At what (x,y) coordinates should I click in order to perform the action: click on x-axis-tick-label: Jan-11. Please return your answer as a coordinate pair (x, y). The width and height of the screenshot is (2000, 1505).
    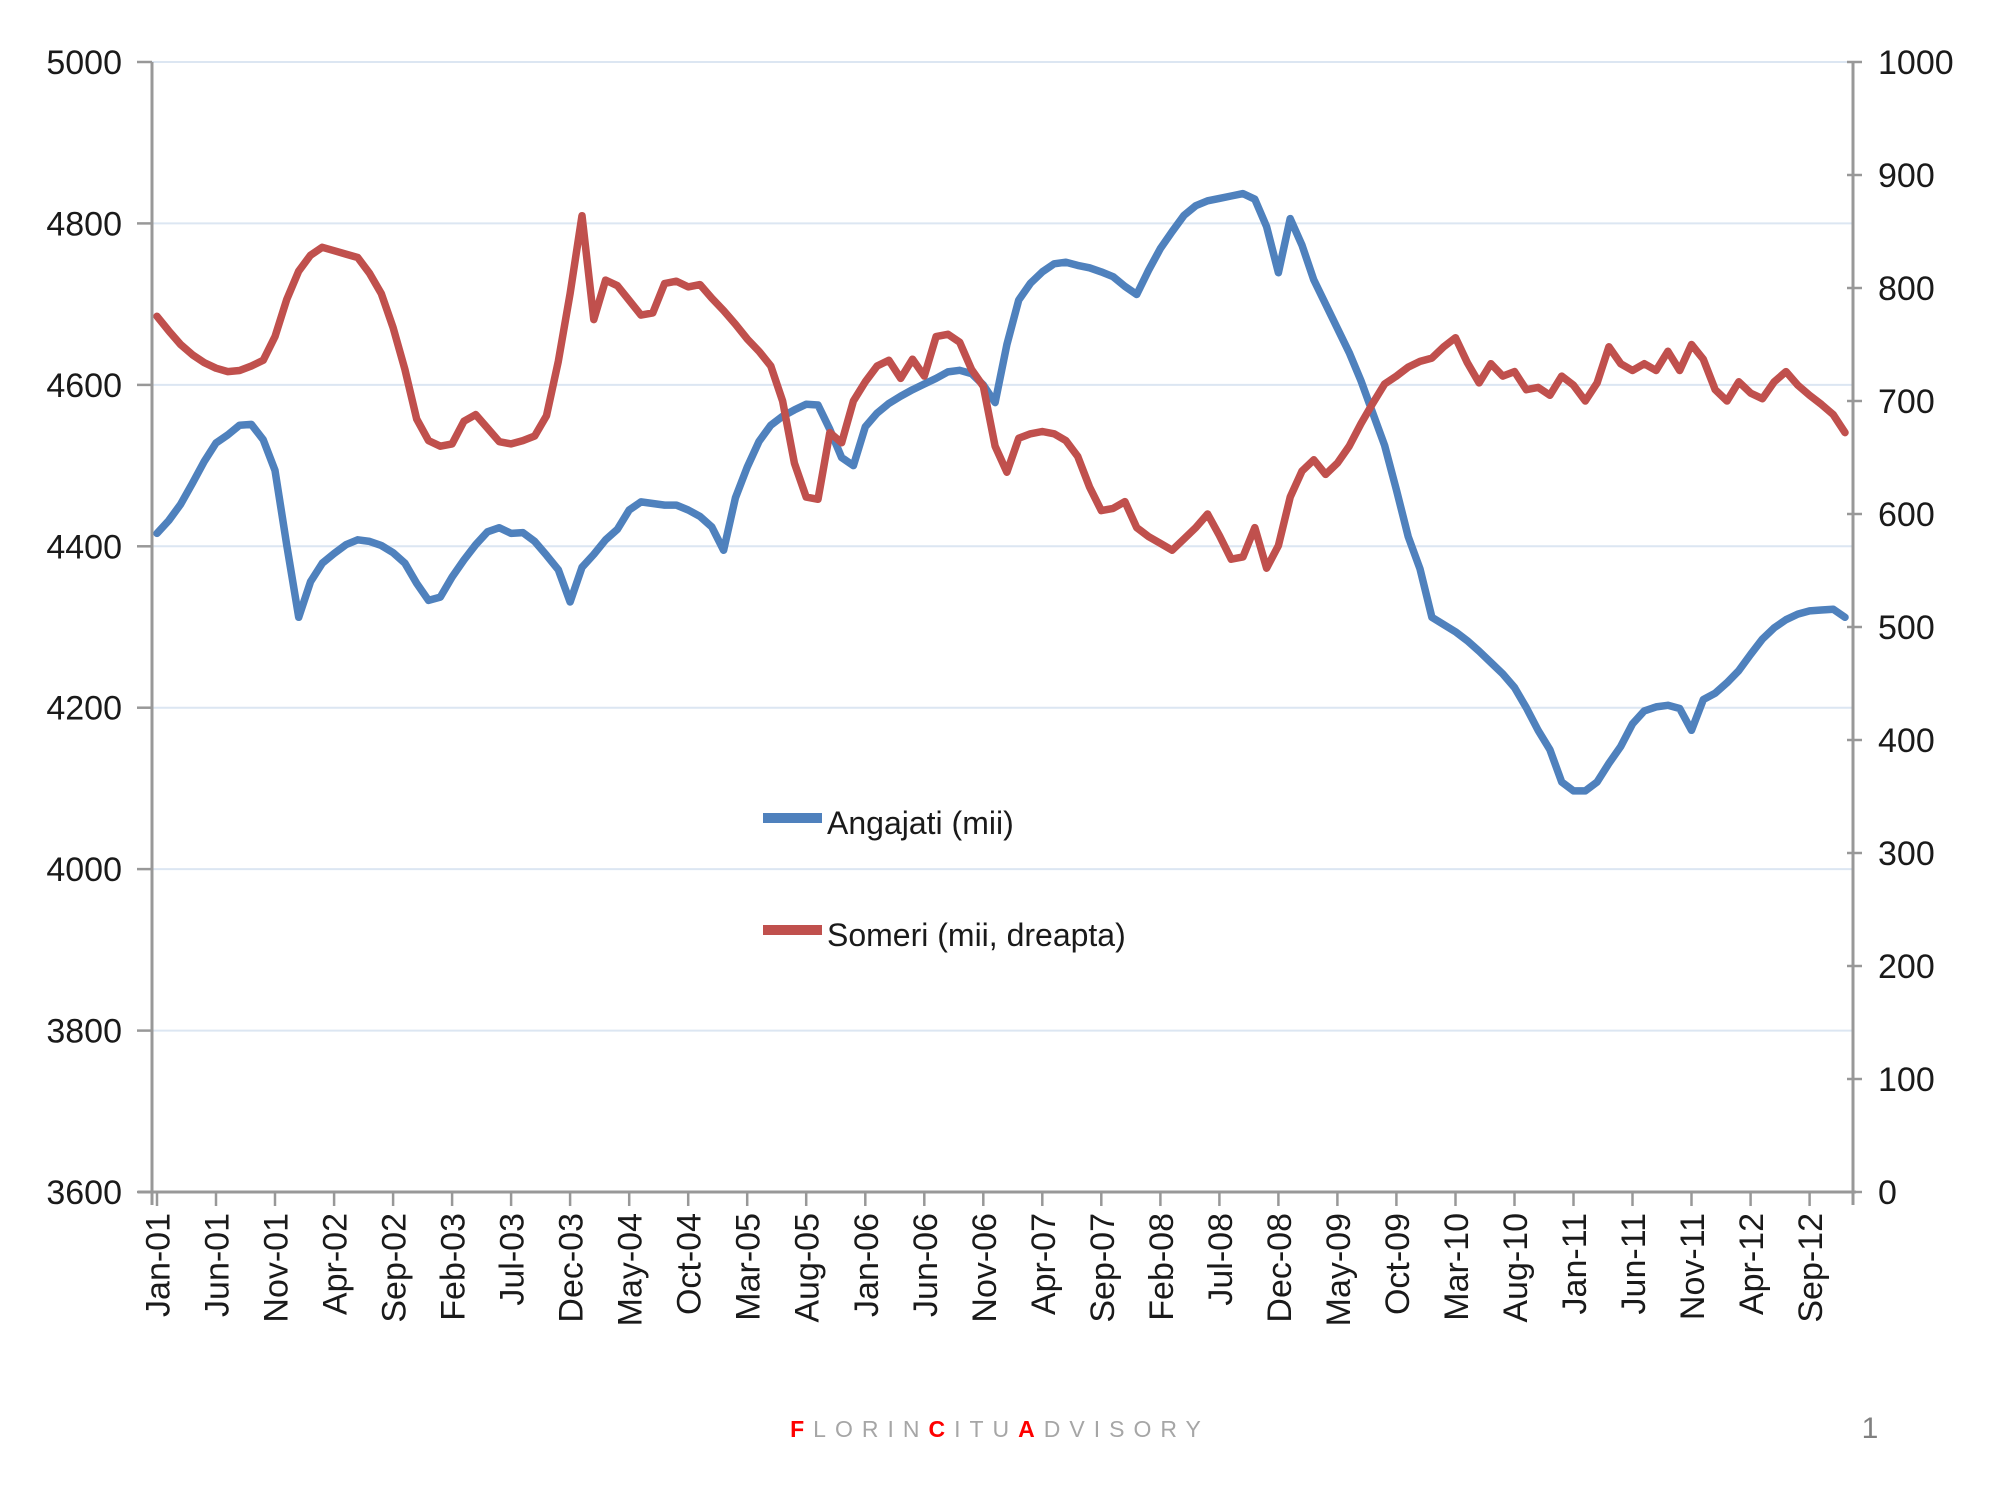
    Looking at the image, I should click on (1575, 1263).